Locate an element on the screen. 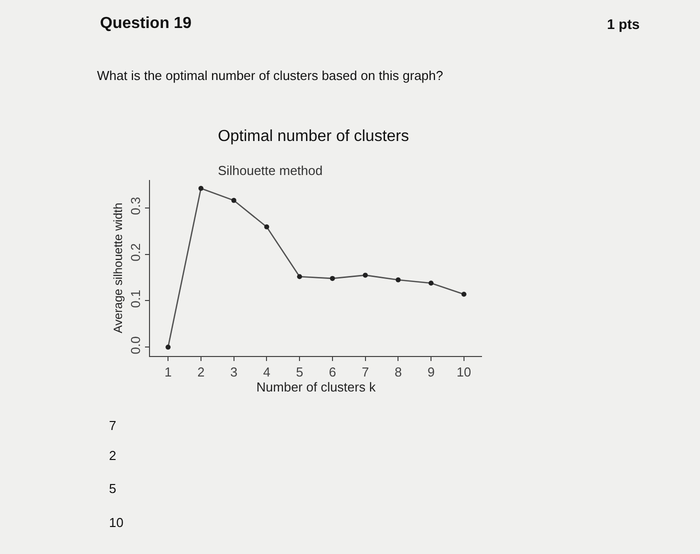 This screenshot has height=554, width=700. y-tick-label: 0.1 is located at coordinates (135, 299).